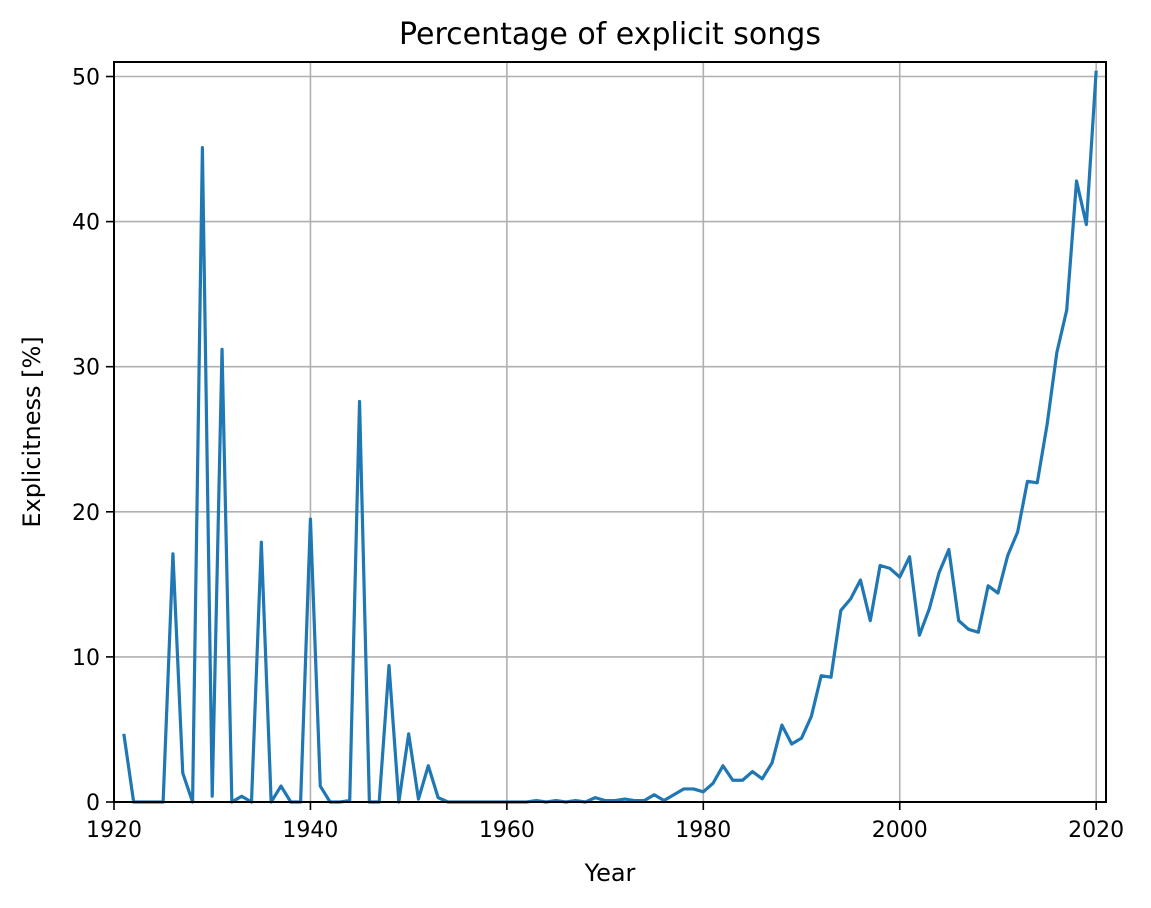 The height and width of the screenshot is (908, 1151). I want to click on y-axis-label: Explicitness [%], so click(32, 431).